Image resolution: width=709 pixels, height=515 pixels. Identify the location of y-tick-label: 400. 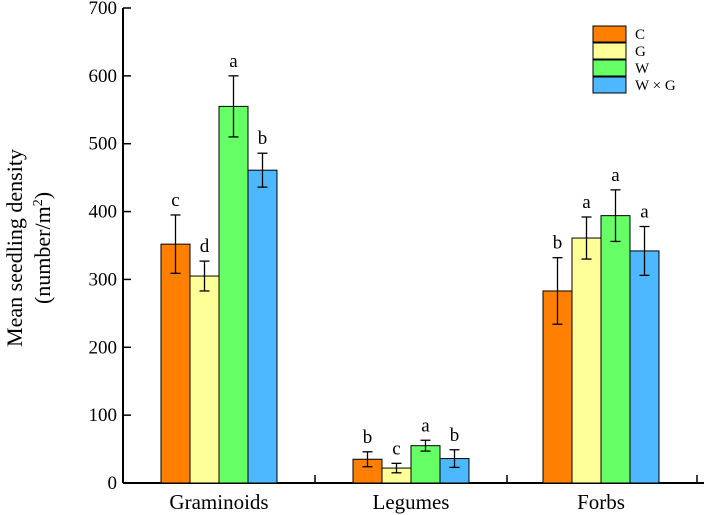
(103, 212).